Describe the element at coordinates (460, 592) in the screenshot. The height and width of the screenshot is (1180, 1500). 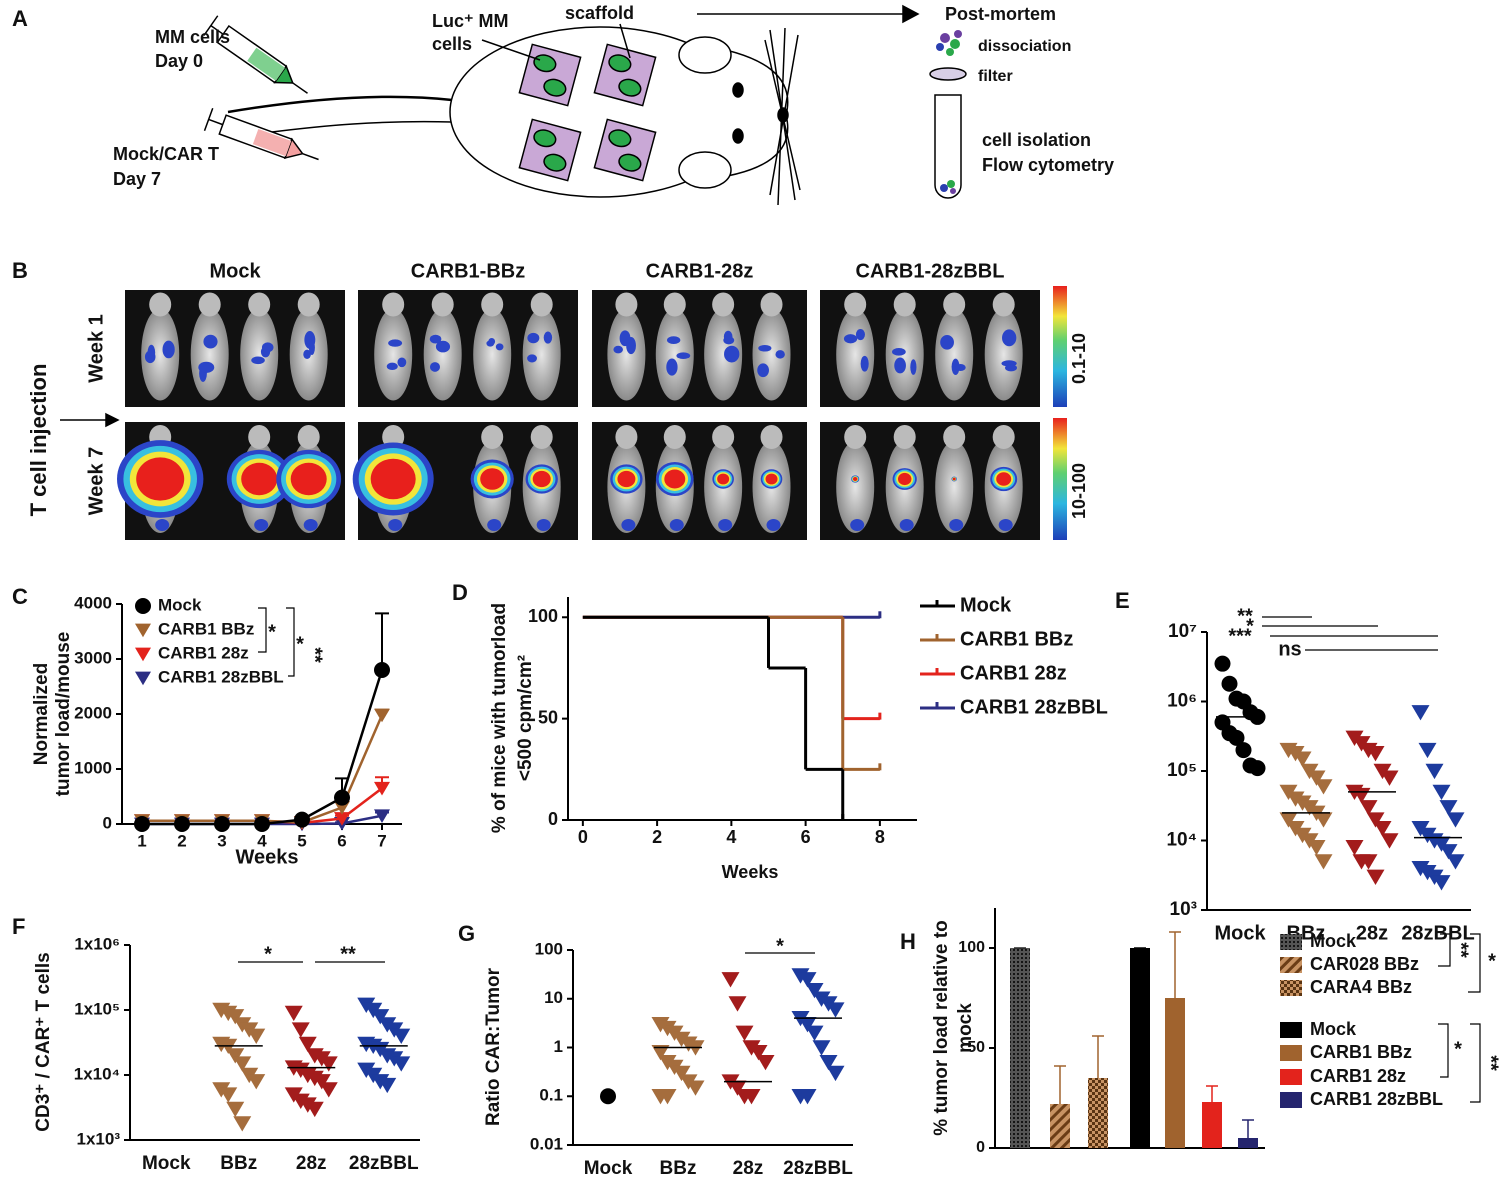
I see `panel-label: D` at that location.